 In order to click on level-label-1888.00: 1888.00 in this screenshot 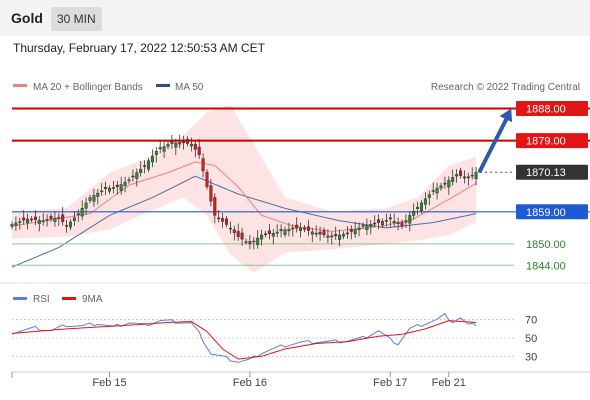, I will do `click(546, 110)`.